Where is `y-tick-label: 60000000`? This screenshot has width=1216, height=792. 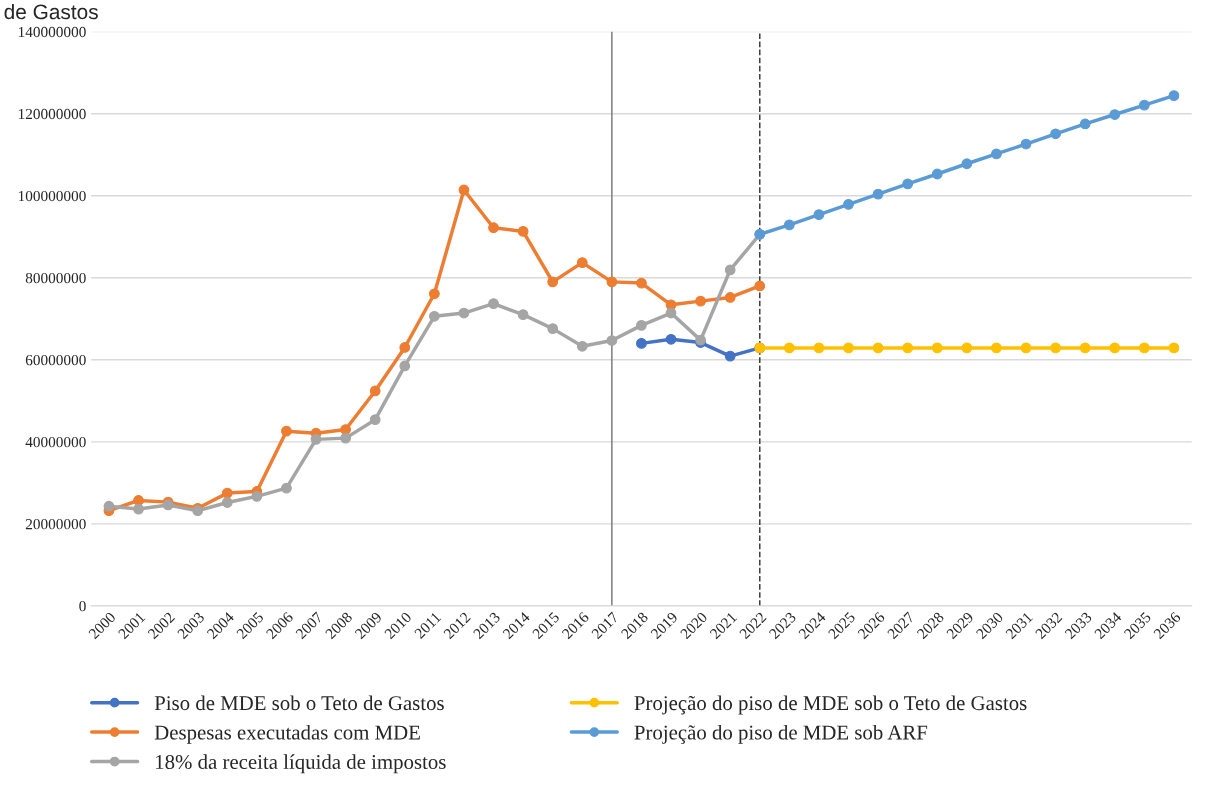 y-tick-label: 60000000 is located at coordinates (55, 360).